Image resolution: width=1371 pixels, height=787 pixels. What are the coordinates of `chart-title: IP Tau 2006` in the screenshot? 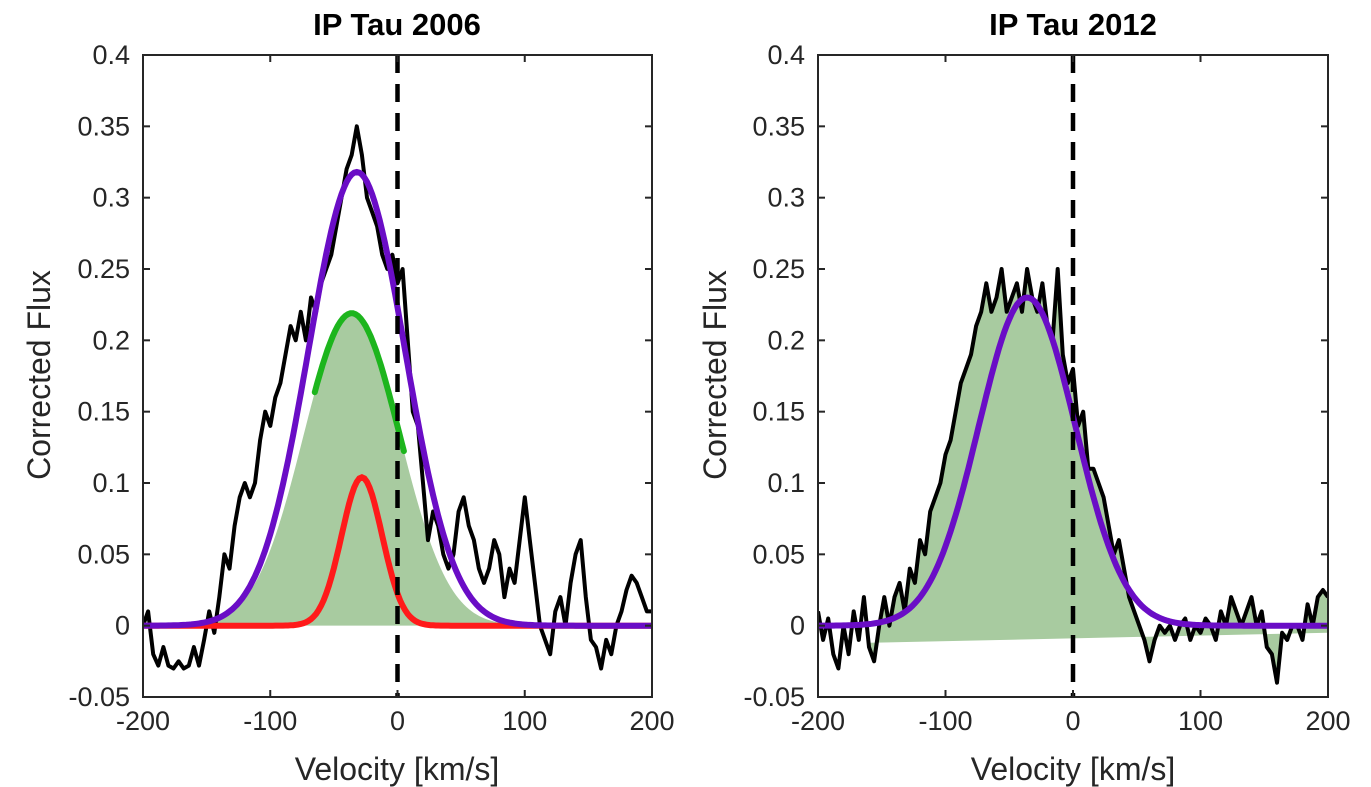 It's located at (397, 24).